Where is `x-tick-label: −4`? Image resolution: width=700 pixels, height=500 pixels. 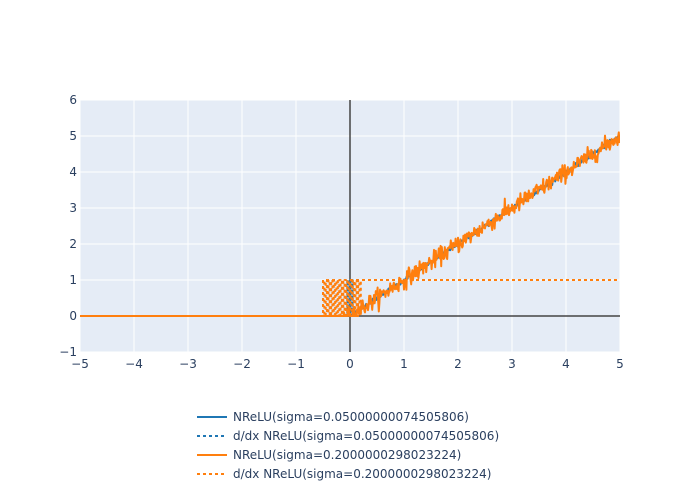 x-tick-label: −4 is located at coordinates (134, 364).